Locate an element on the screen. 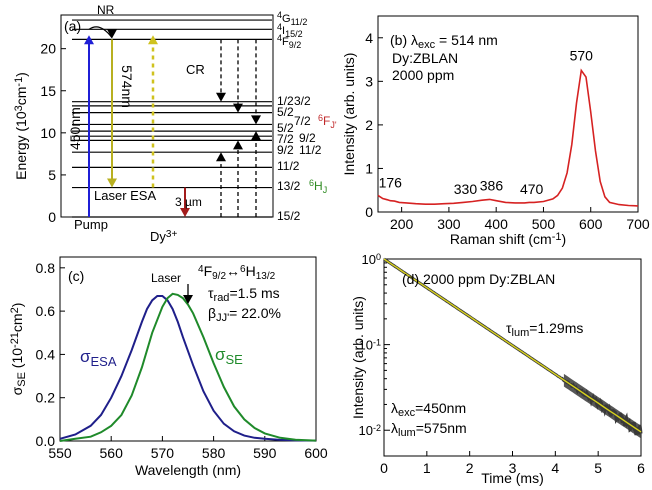  laser-label: Laser is located at coordinates (166, 278).